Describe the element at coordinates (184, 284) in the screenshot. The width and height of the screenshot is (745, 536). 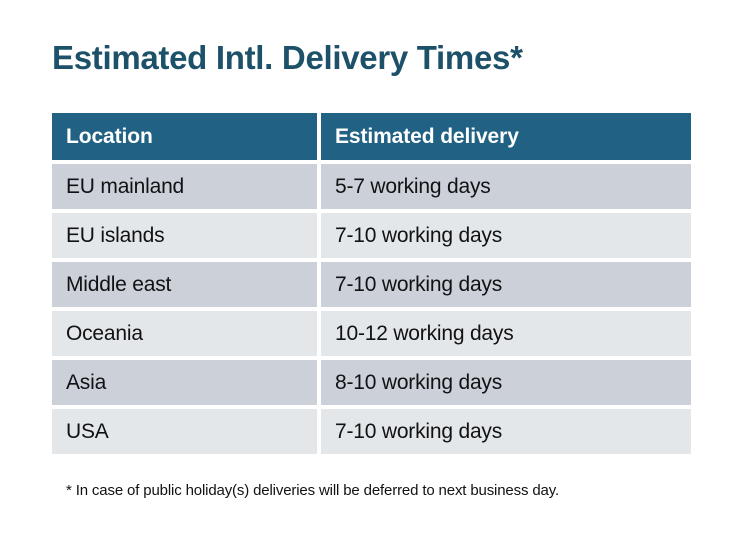
I see `cell-location: Middle east` at that location.